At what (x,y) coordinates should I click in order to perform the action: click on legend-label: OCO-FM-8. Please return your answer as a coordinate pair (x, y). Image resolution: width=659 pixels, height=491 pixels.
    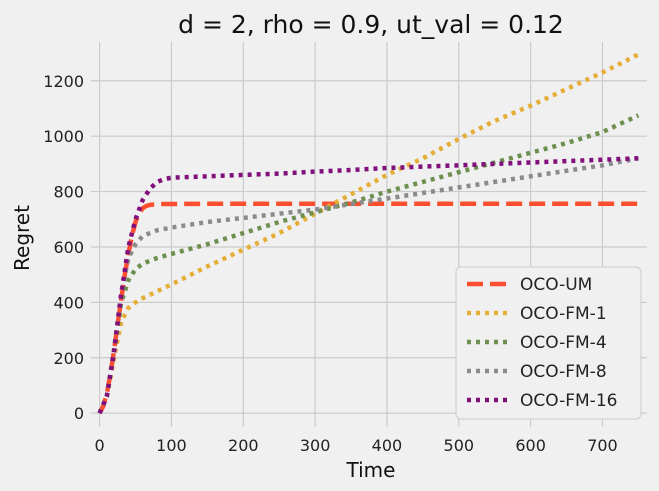
    Looking at the image, I should click on (563, 372).